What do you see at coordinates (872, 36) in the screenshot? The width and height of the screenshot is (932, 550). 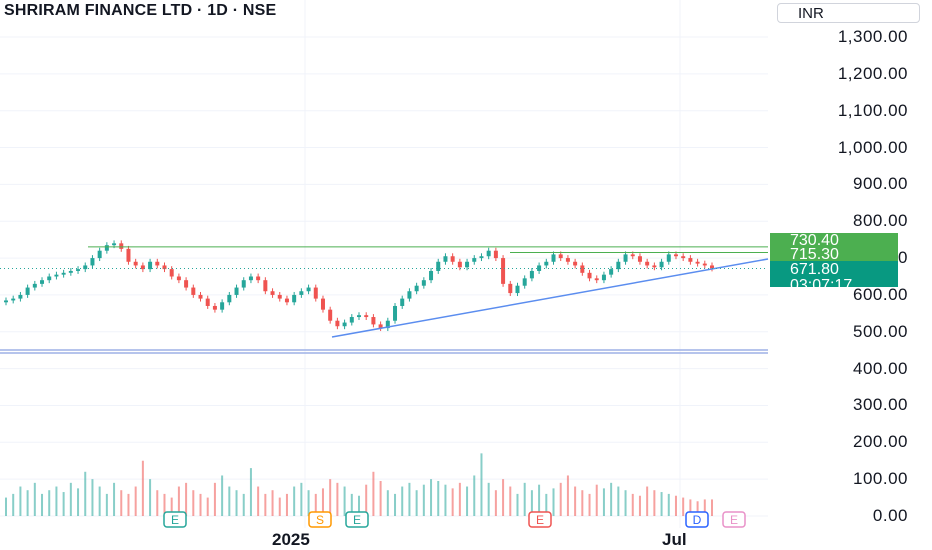 I see `y-tick-label: 1,300.00` at bounding box center [872, 36].